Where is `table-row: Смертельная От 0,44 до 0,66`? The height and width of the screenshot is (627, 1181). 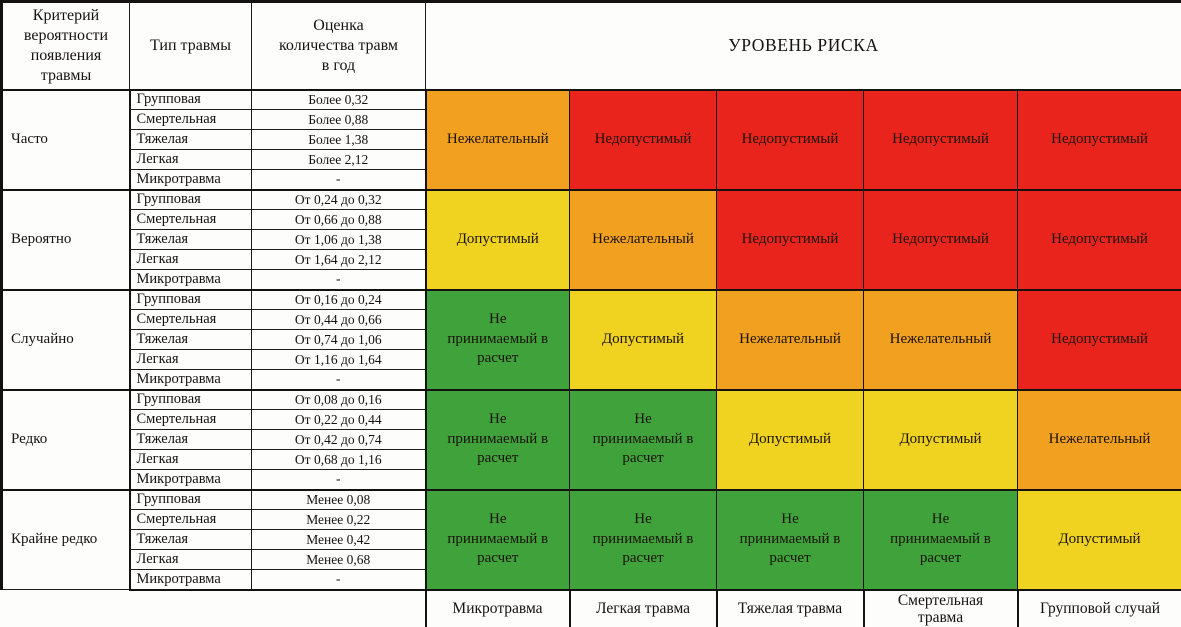 table-row: Смертельная От 0,44 до 0,66 is located at coordinates (591, 319).